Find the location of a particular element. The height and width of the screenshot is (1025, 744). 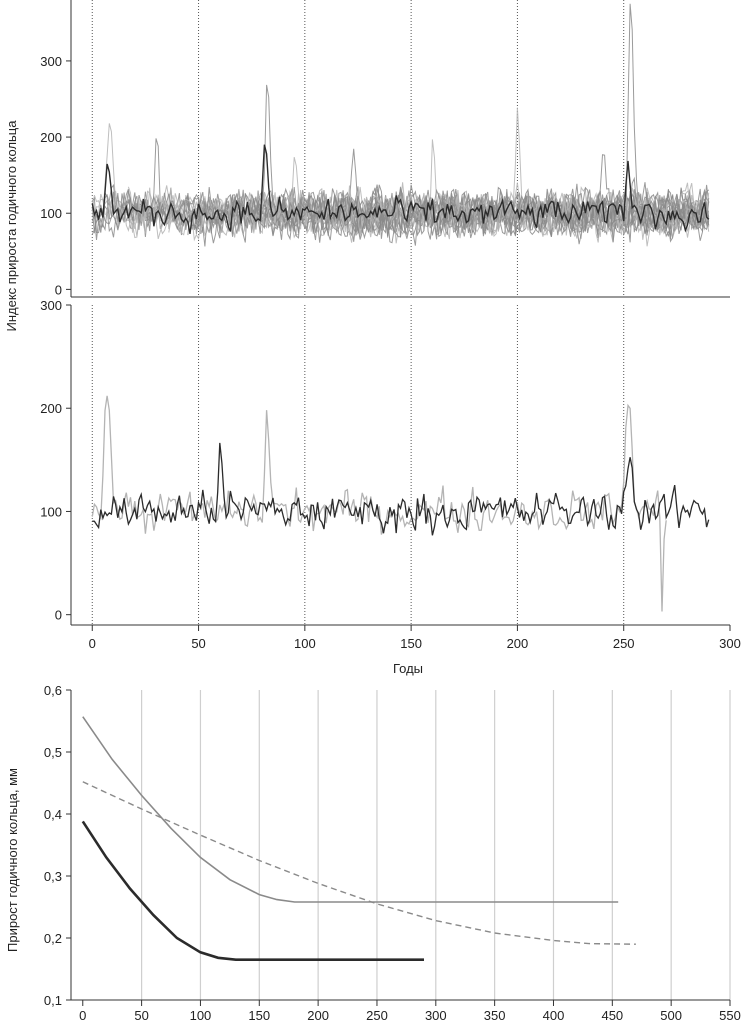

lower-y-tick-label: 0 is located at coordinates (58, 615).